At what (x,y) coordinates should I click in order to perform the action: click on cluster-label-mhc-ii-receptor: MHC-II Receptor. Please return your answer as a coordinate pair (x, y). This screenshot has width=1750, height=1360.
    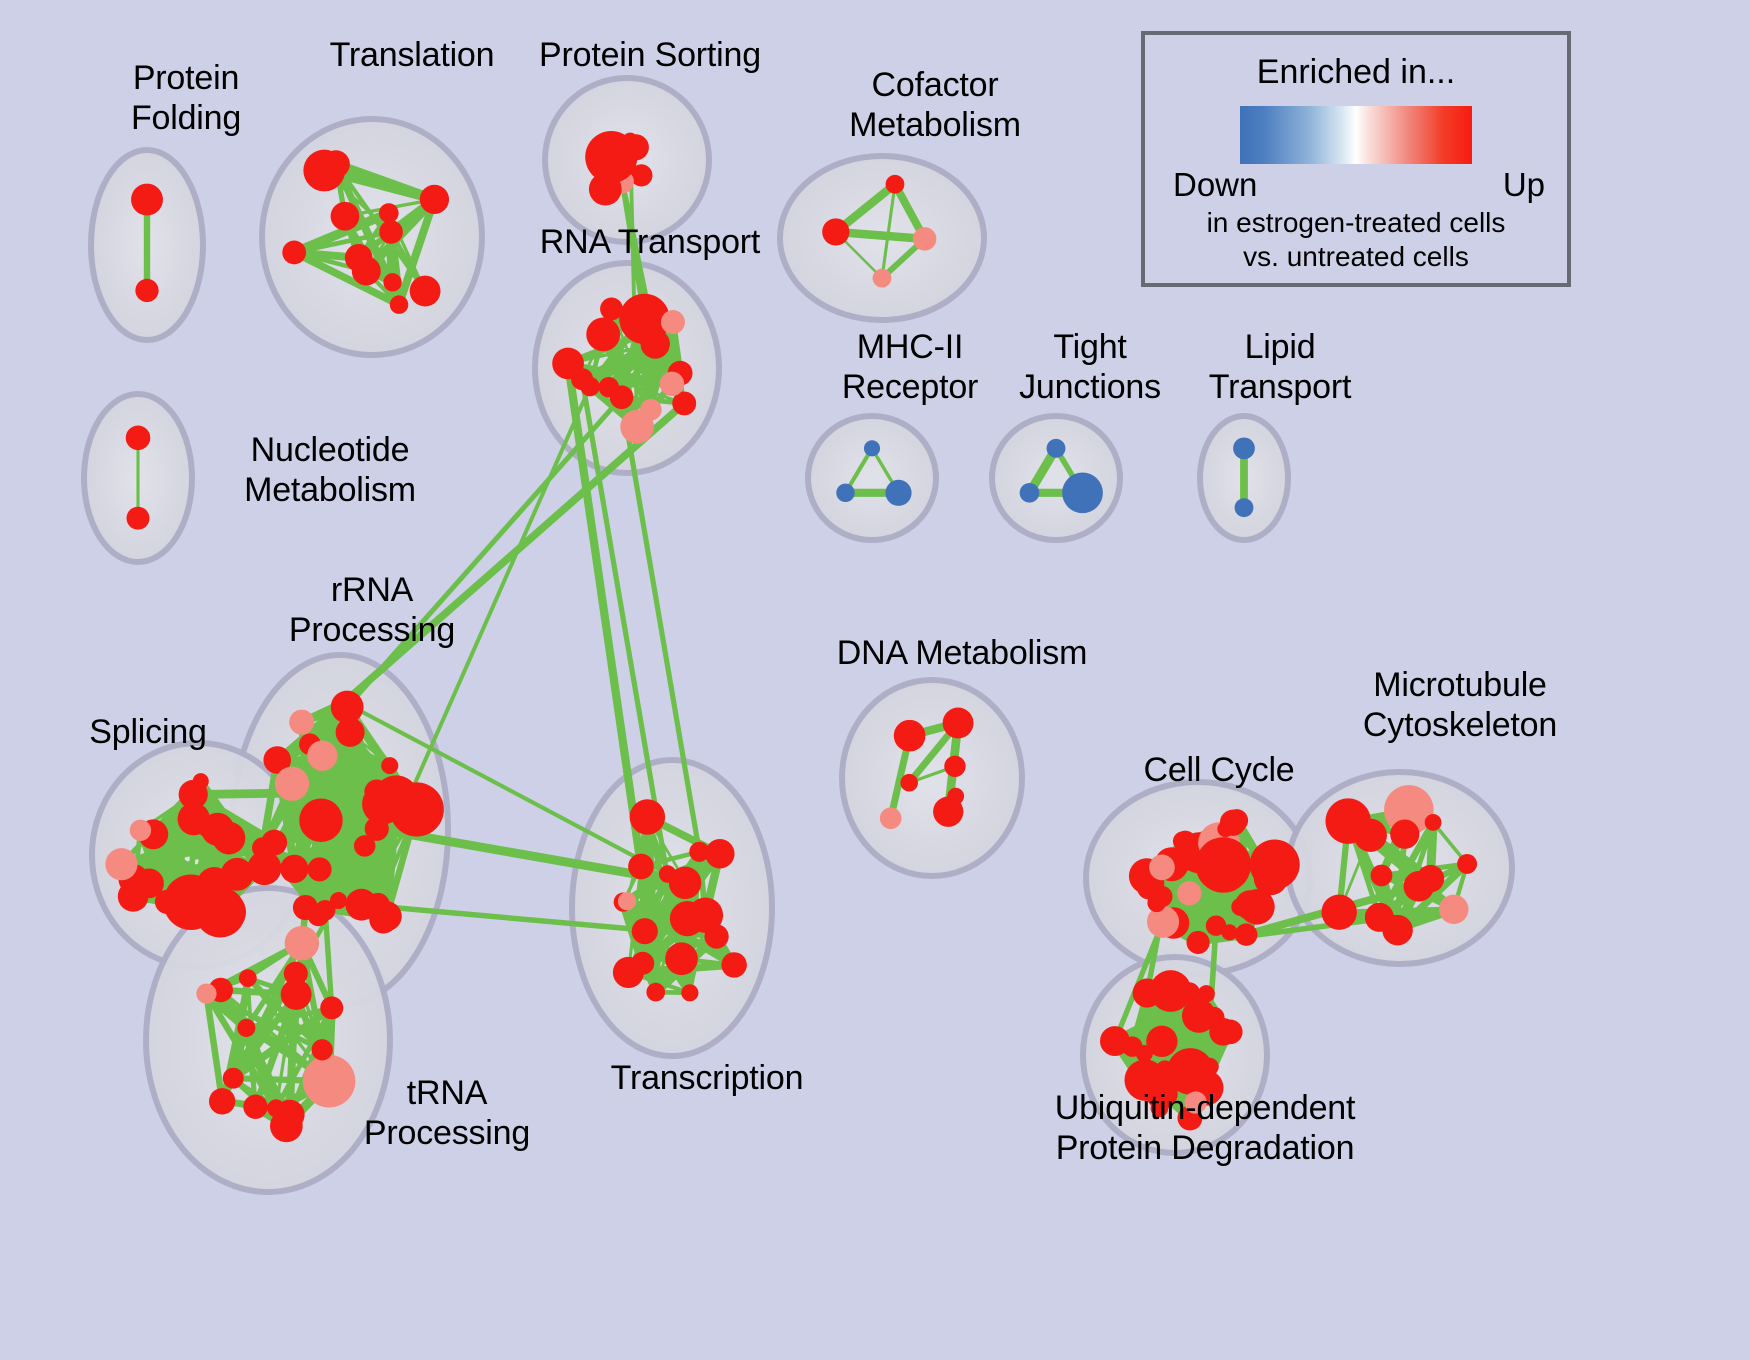
    Looking at the image, I should click on (910, 367).